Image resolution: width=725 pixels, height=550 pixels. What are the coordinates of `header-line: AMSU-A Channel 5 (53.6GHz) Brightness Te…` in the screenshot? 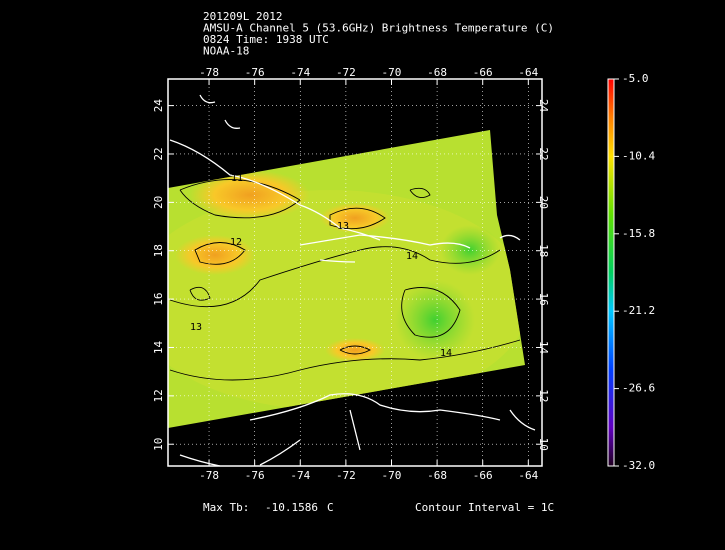 It's located at (378, 28).